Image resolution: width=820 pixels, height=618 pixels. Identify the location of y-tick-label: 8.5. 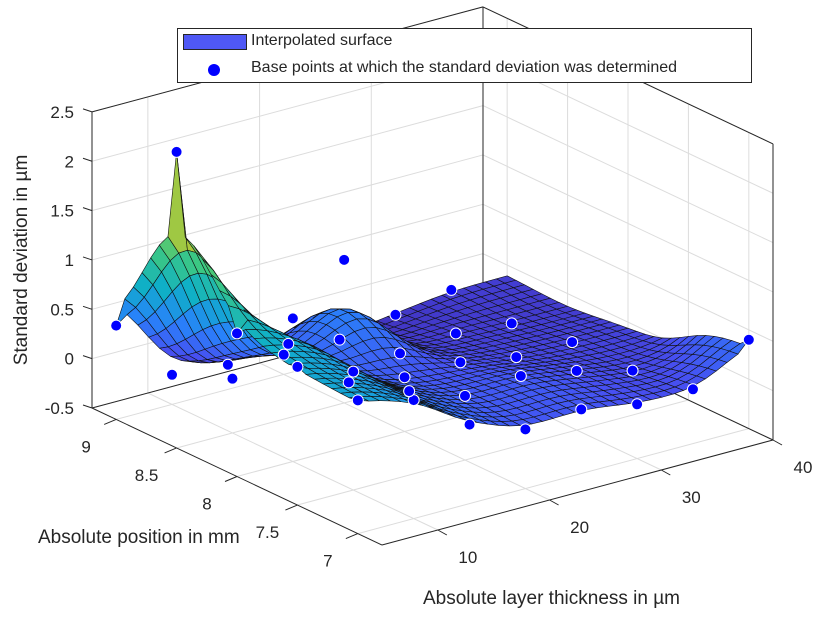
(147, 475).